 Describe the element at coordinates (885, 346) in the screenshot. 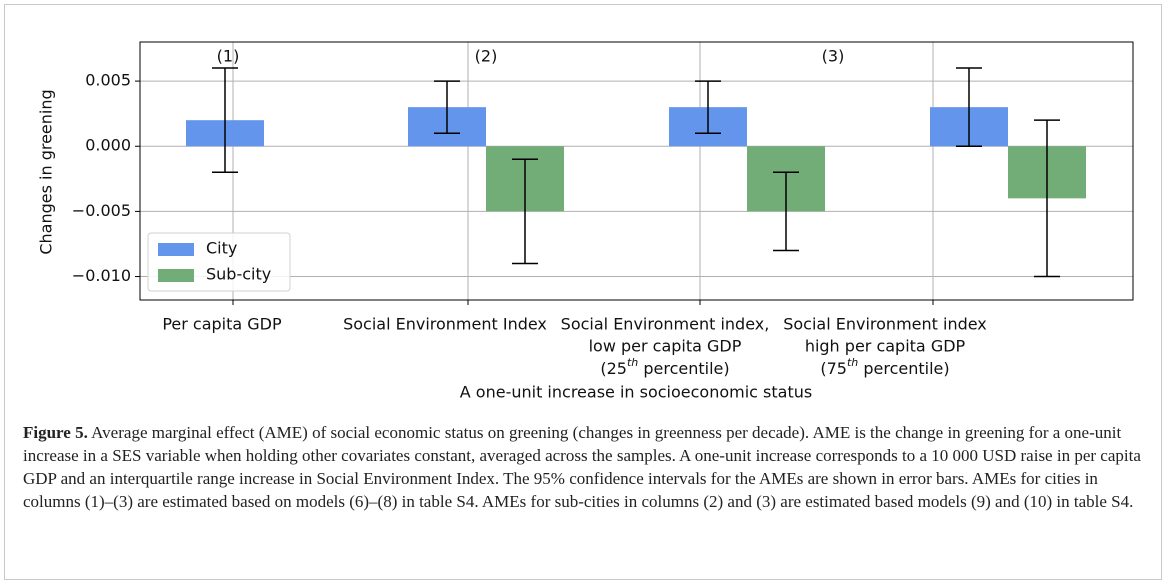

I see `x-tick-label: high per capita GDP` at that location.